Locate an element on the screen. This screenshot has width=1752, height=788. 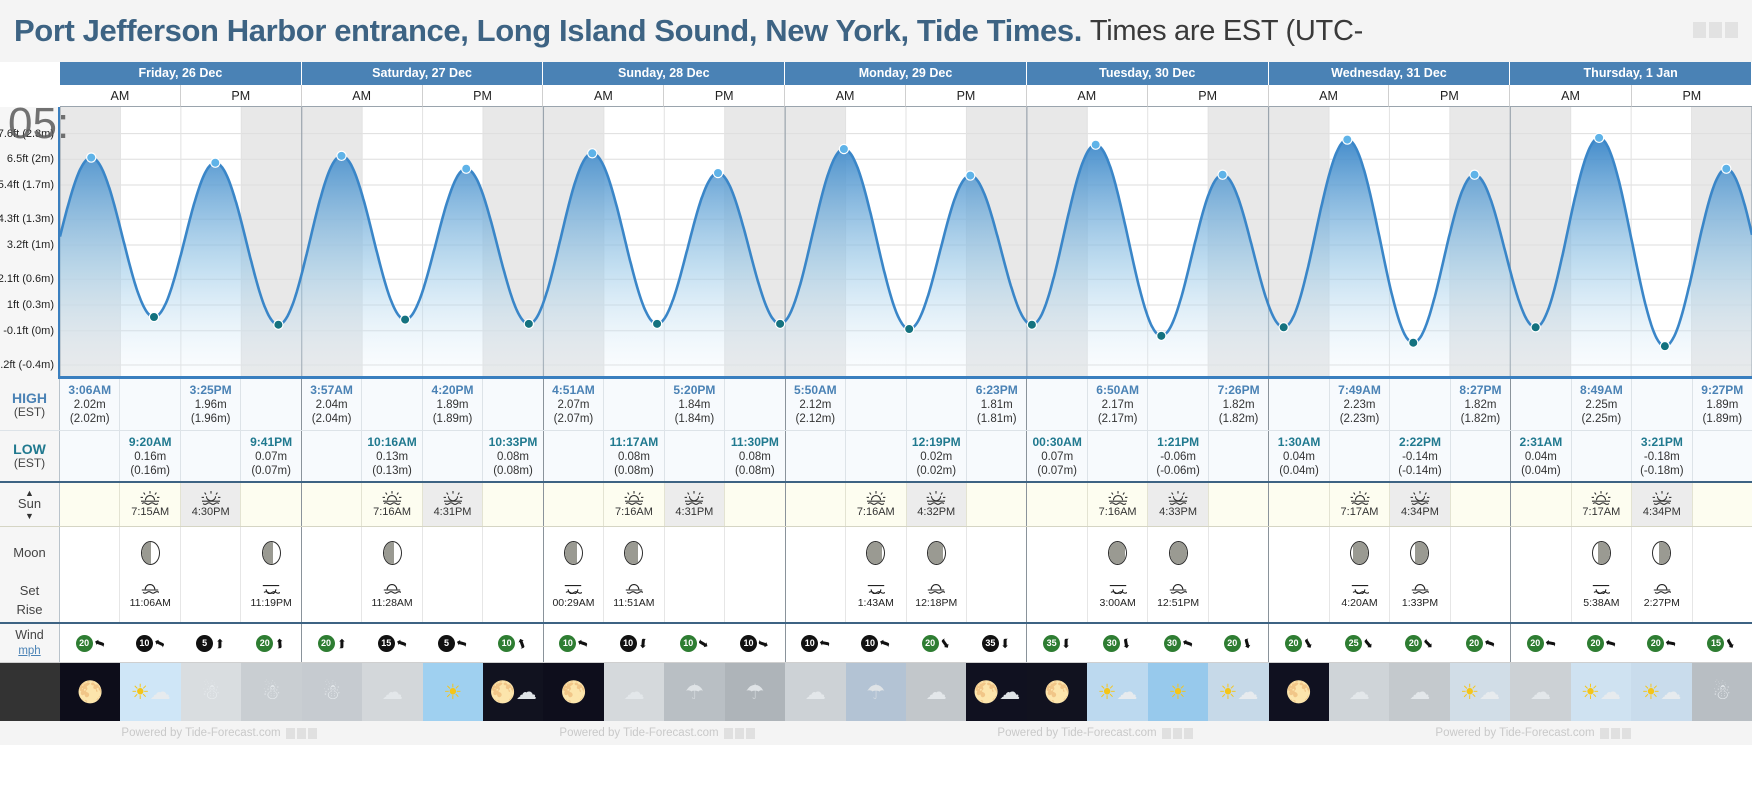
weather-cell: ☀☁ is located at coordinates (1117, 692).